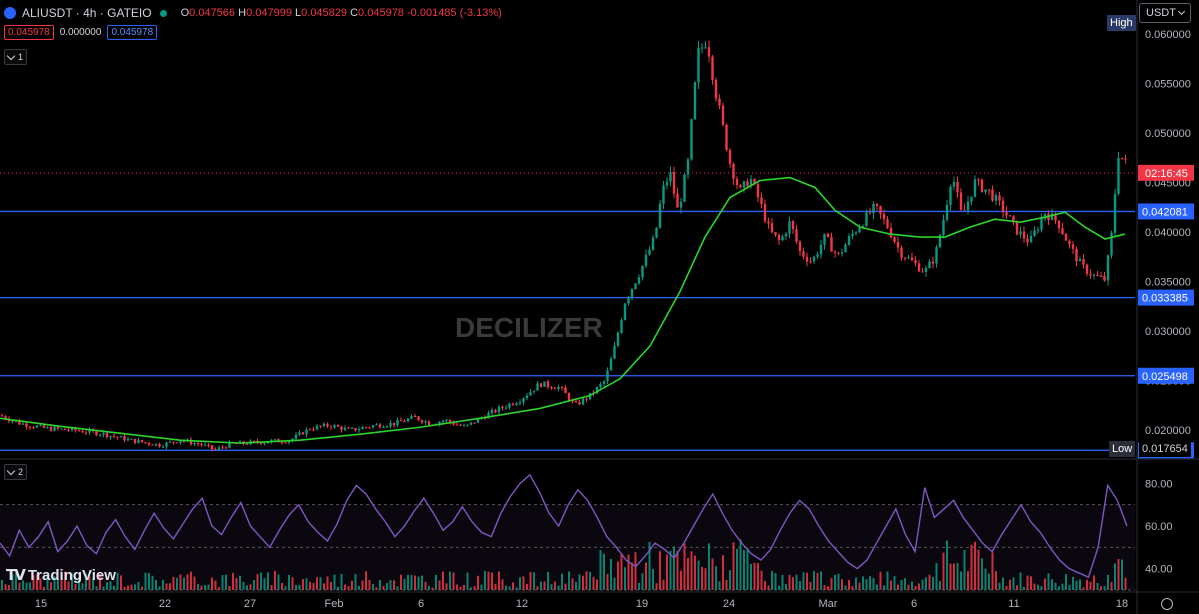 Image resolution: width=1199 pixels, height=614 pixels. What do you see at coordinates (1168, 431) in the screenshot?
I see `price-tick-label: 0.020000` at bounding box center [1168, 431].